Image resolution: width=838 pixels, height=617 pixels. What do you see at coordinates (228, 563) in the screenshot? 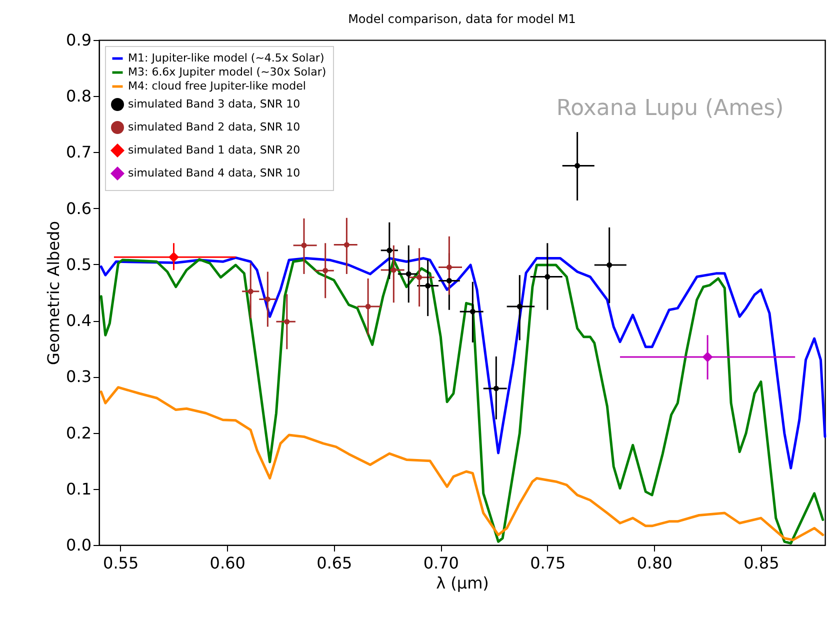
I see `x-tick-label: 0.60` at bounding box center [228, 563].